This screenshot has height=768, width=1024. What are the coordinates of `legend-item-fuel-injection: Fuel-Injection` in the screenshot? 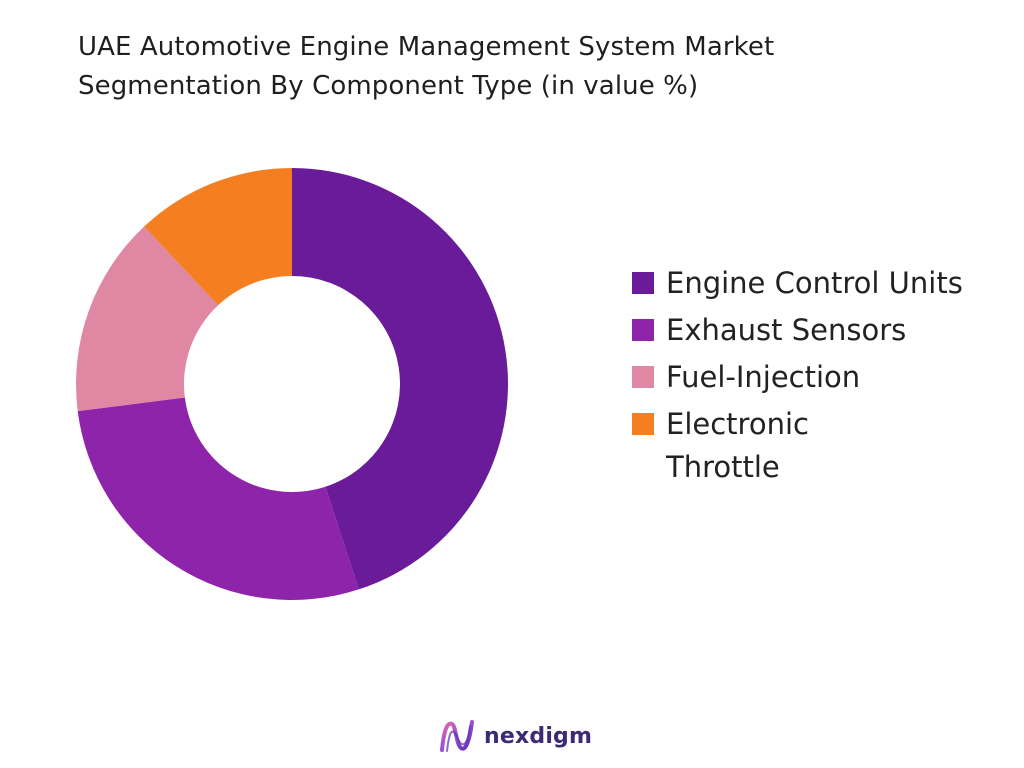 It's located at (824, 377).